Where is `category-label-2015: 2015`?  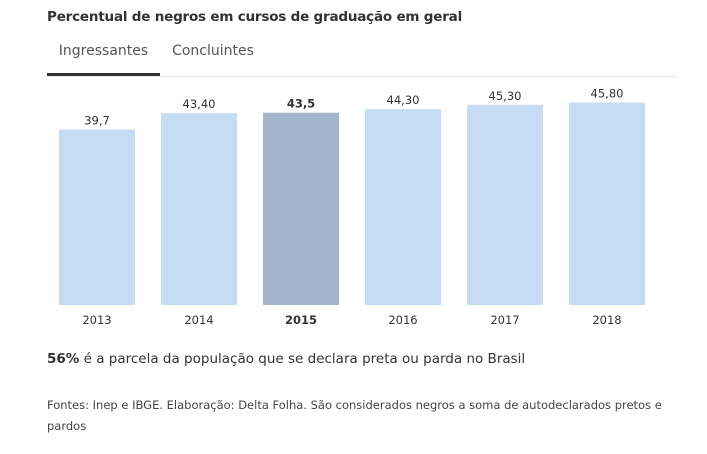
category-label-2015: 2015 is located at coordinates (301, 320).